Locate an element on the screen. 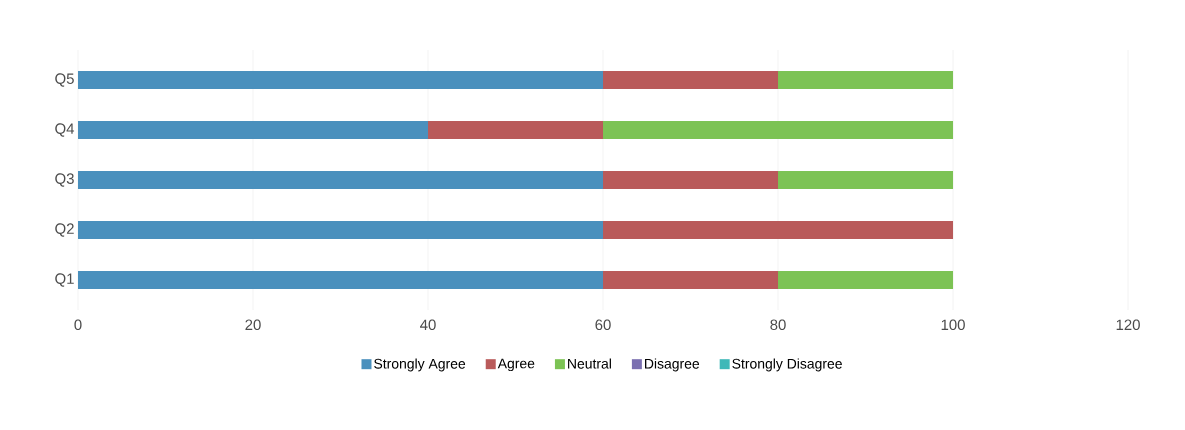 The width and height of the screenshot is (1185, 430). y-tick-label: Q5 is located at coordinates (64, 80).